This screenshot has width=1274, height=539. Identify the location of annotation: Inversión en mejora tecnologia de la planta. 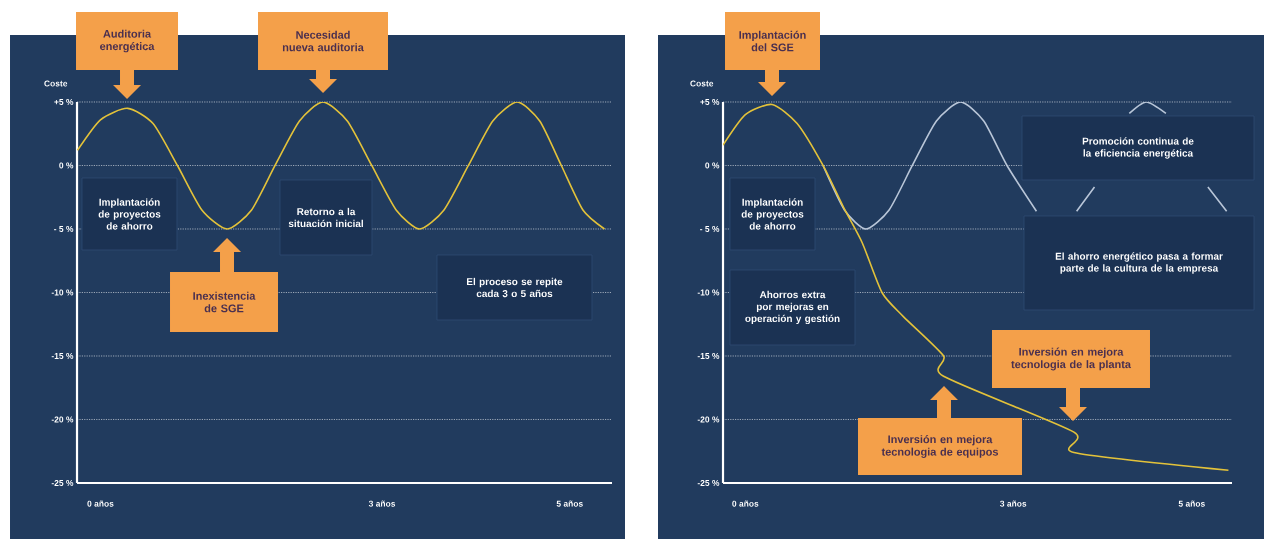
(1071, 359).